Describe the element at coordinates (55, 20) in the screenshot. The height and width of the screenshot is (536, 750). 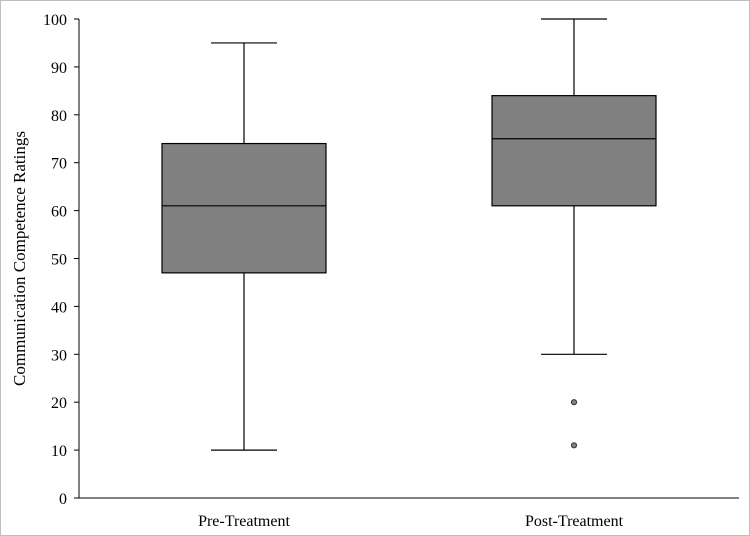
I see `y-tick-label: 100` at that location.